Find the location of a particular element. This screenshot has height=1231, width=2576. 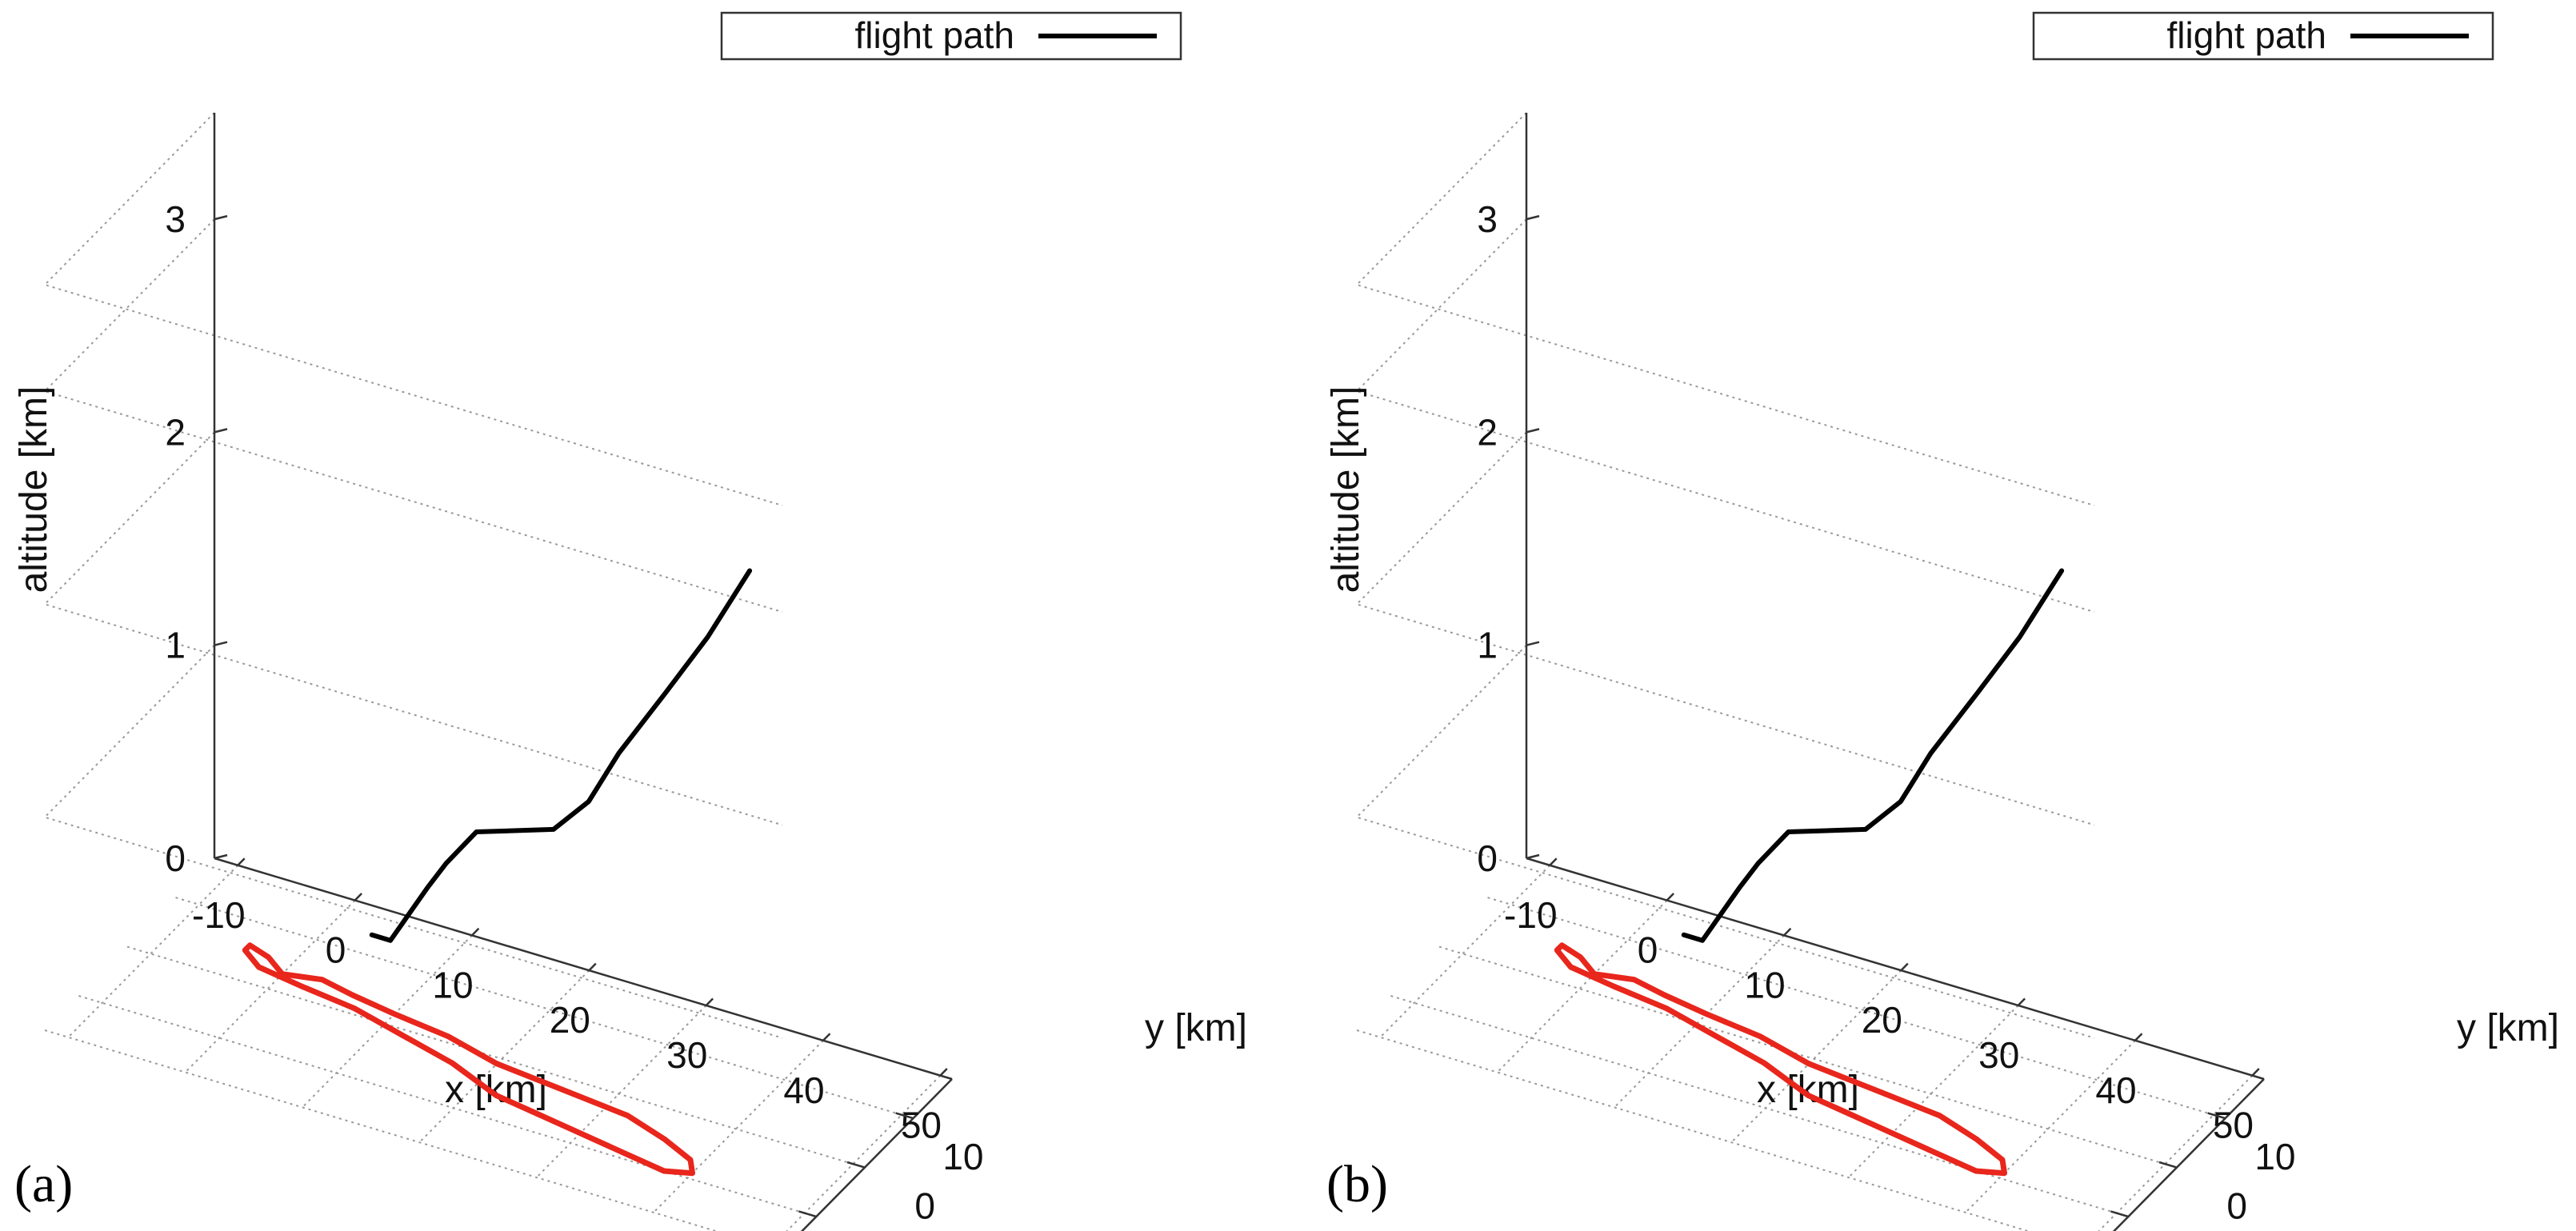

legend: flight path is located at coordinates (951, 36).